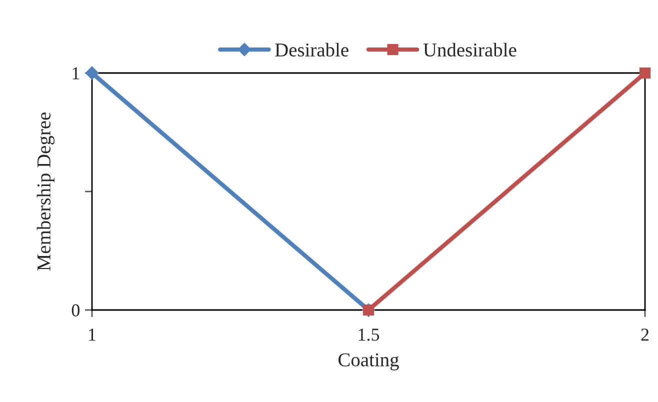 This screenshot has height=402, width=658. I want to click on x-tick-label: 2, so click(645, 334).